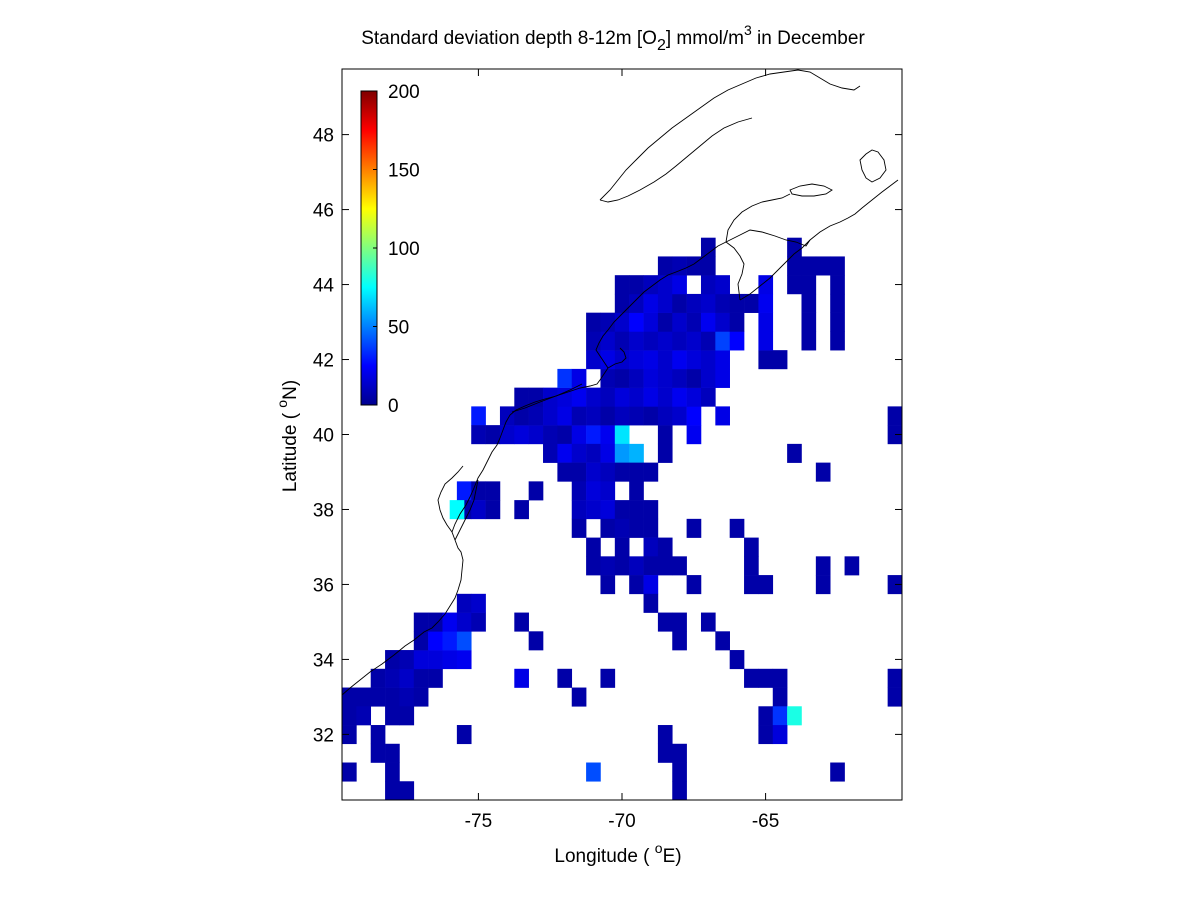 Image resolution: width=1200 pixels, height=900 pixels. What do you see at coordinates (748, 30) in the screenshot?
I see `title-superscript: 3` at bounding box center [748, 30].